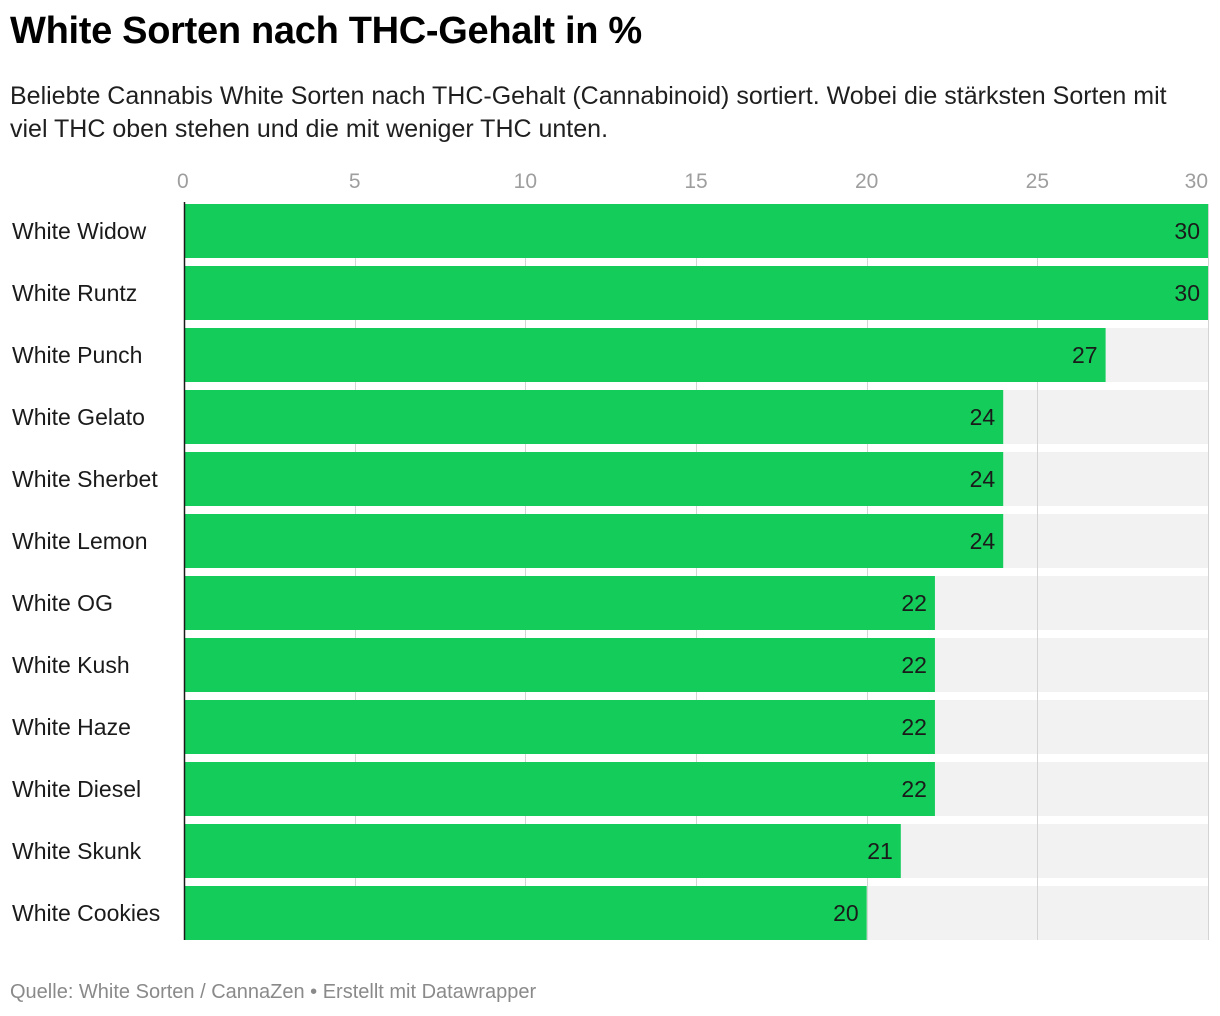 Image resolution: width=1220 pixels, height=1016 pixels. I want to click on data-label: 20, so click(846, 913).